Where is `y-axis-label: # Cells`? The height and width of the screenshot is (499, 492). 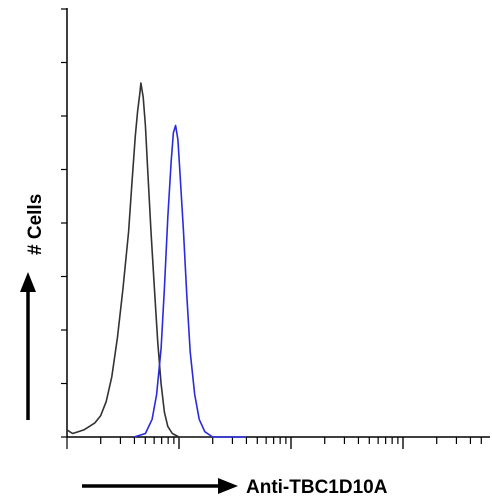 y-axis-label: # Cells is located at coordinates (35, 224).